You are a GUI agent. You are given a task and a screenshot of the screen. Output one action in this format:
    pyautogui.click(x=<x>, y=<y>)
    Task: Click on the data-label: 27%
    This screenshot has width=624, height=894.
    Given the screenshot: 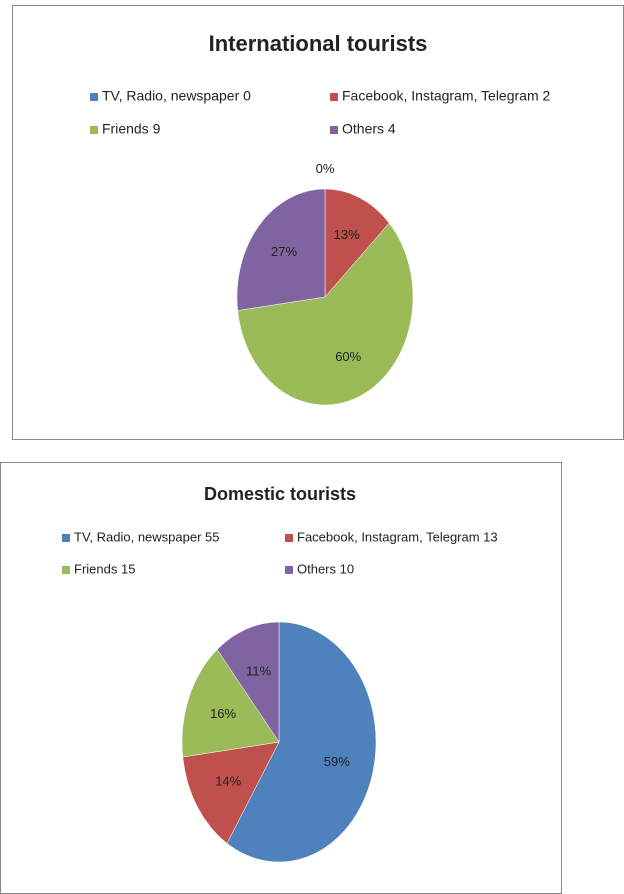 What is the action you would take?
    pyautogui.click(x=284, y=251)
    